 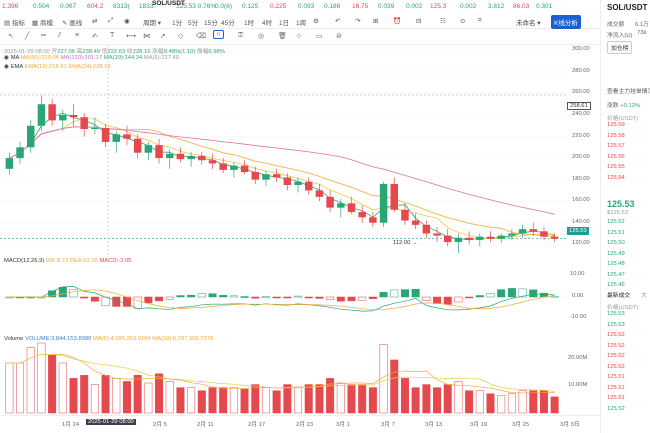 What do you see at coordinates (95, 36) in the screenshot?
I see `brush-icon: ✍` at bounding box center [95, 36].